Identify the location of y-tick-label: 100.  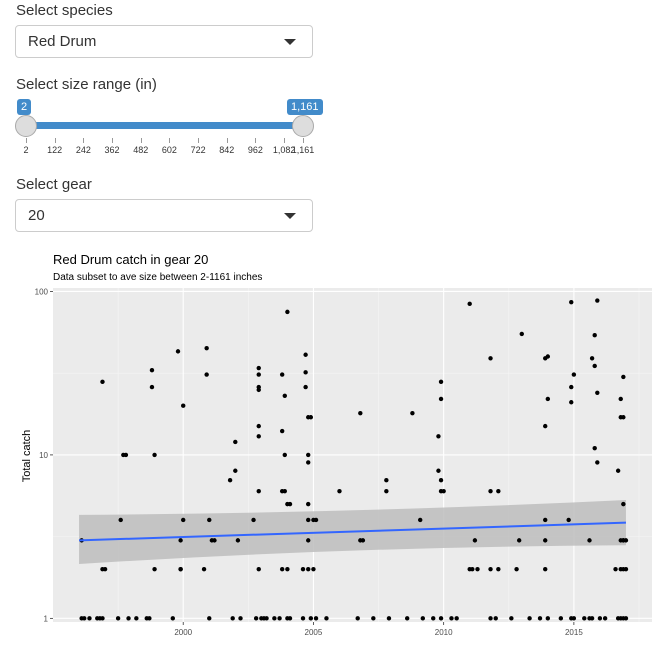
(42, 291).